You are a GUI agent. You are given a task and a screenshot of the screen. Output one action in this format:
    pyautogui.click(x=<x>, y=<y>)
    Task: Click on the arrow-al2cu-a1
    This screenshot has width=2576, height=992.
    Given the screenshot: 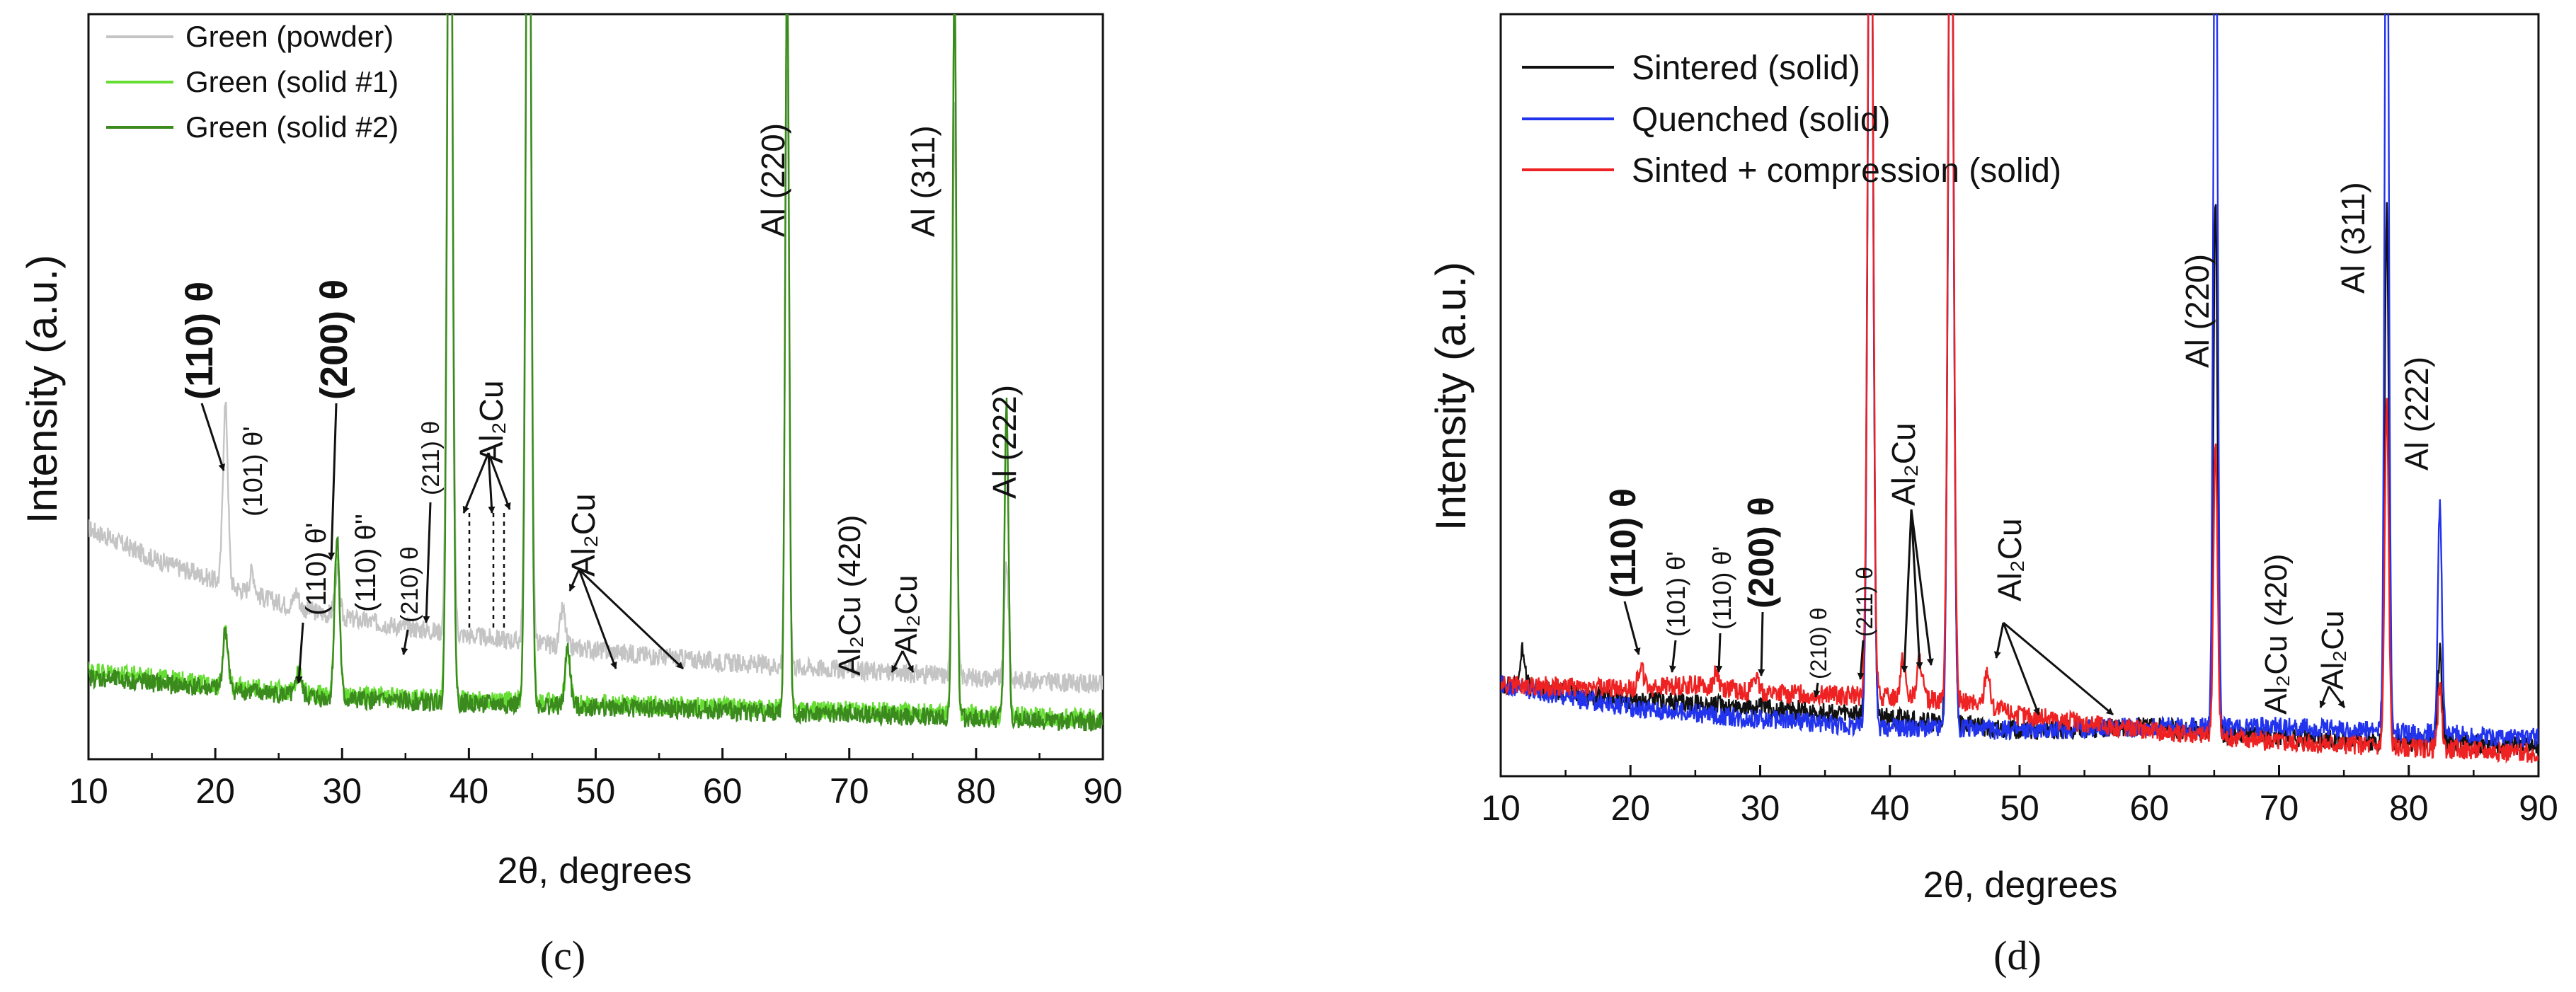 What is the action you would take?
    pyautogui.click(x=476, y=483)
    